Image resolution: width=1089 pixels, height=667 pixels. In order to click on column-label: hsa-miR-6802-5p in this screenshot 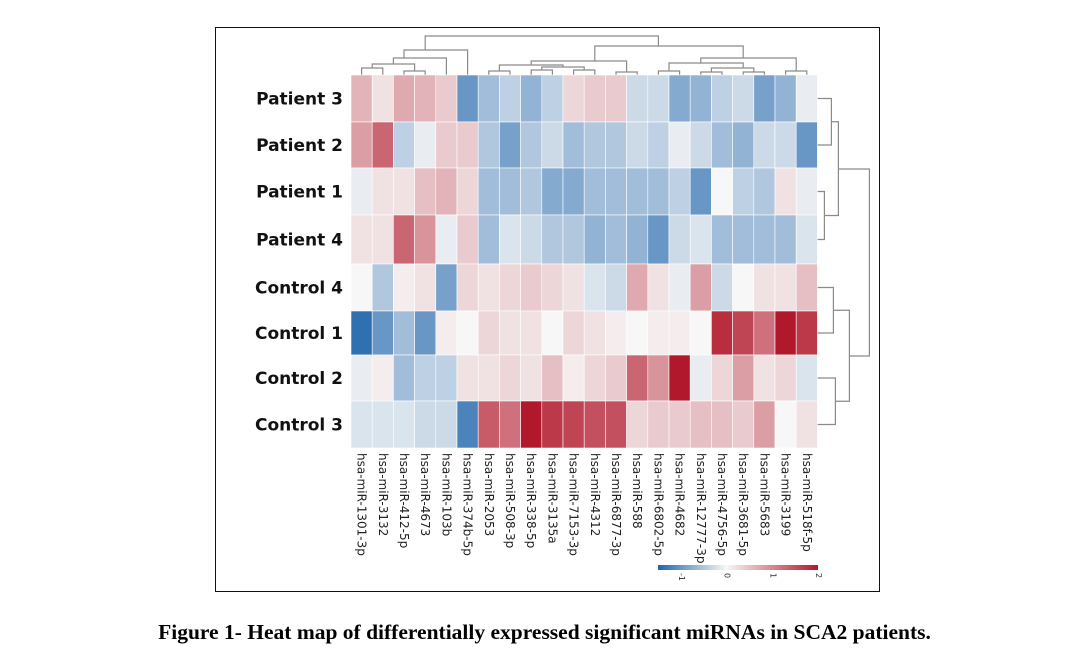, I will do `click(658, 504)`.